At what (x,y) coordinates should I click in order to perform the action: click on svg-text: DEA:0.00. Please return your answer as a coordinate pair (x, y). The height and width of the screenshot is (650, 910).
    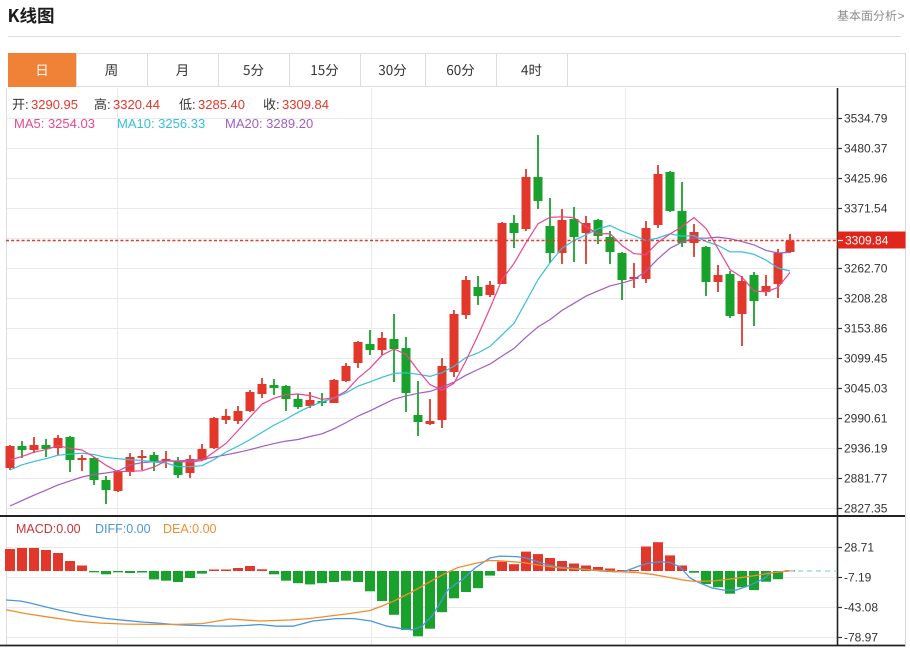
    Looking at the image, I should click on (190, 529).